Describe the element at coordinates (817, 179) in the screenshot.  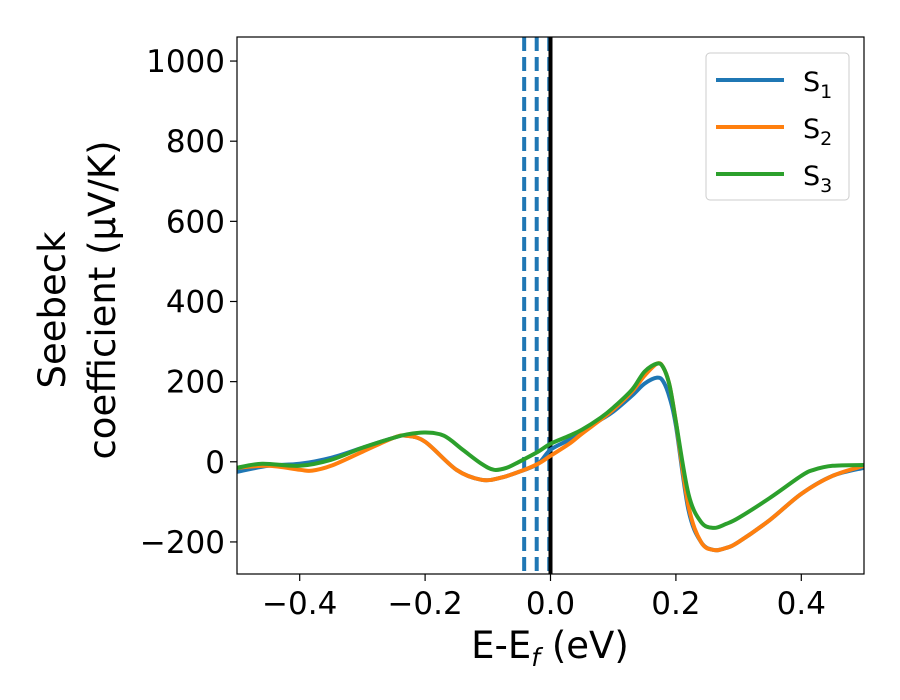
I see `legend-label-s3: S3` at that location.